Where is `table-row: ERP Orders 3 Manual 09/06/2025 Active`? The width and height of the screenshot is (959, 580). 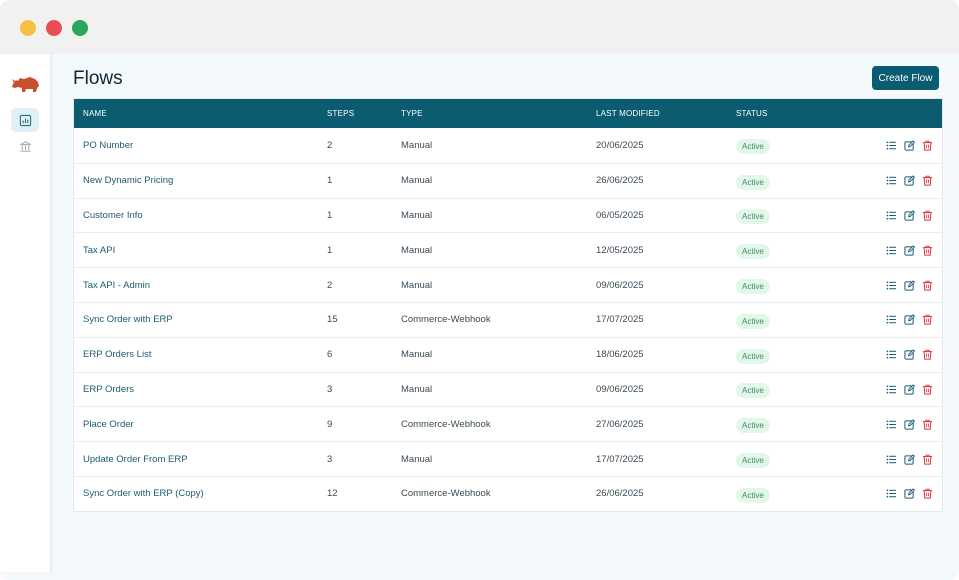
table-row: ERP Orders 3 Manual 09/06/2025 Active is located at coordinates (508, 389).